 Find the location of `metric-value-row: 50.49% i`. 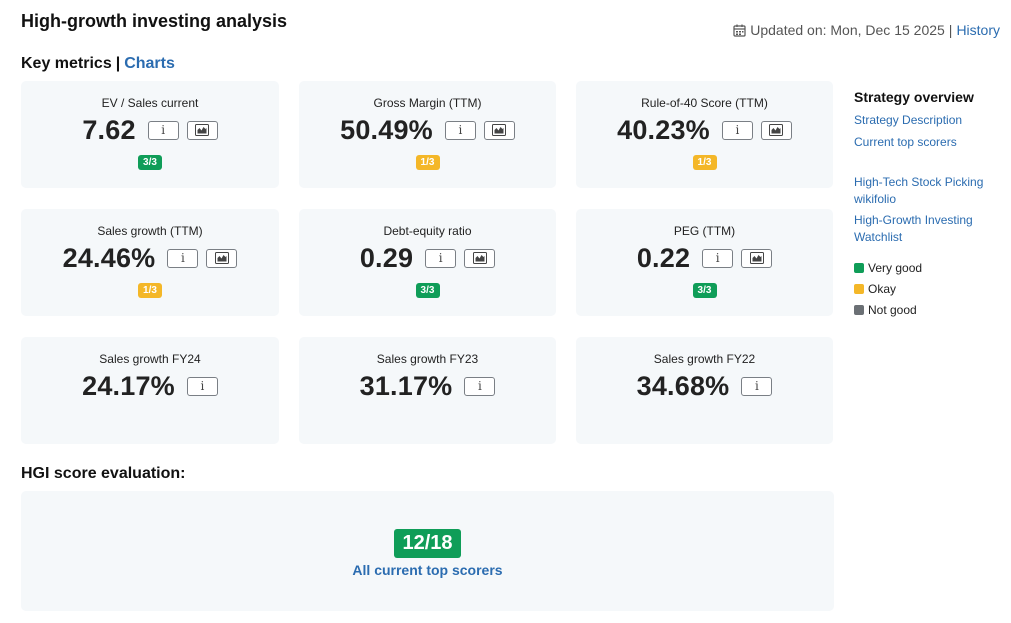

metric-value-row: 50.49% i is located at coordinates (427, 130).